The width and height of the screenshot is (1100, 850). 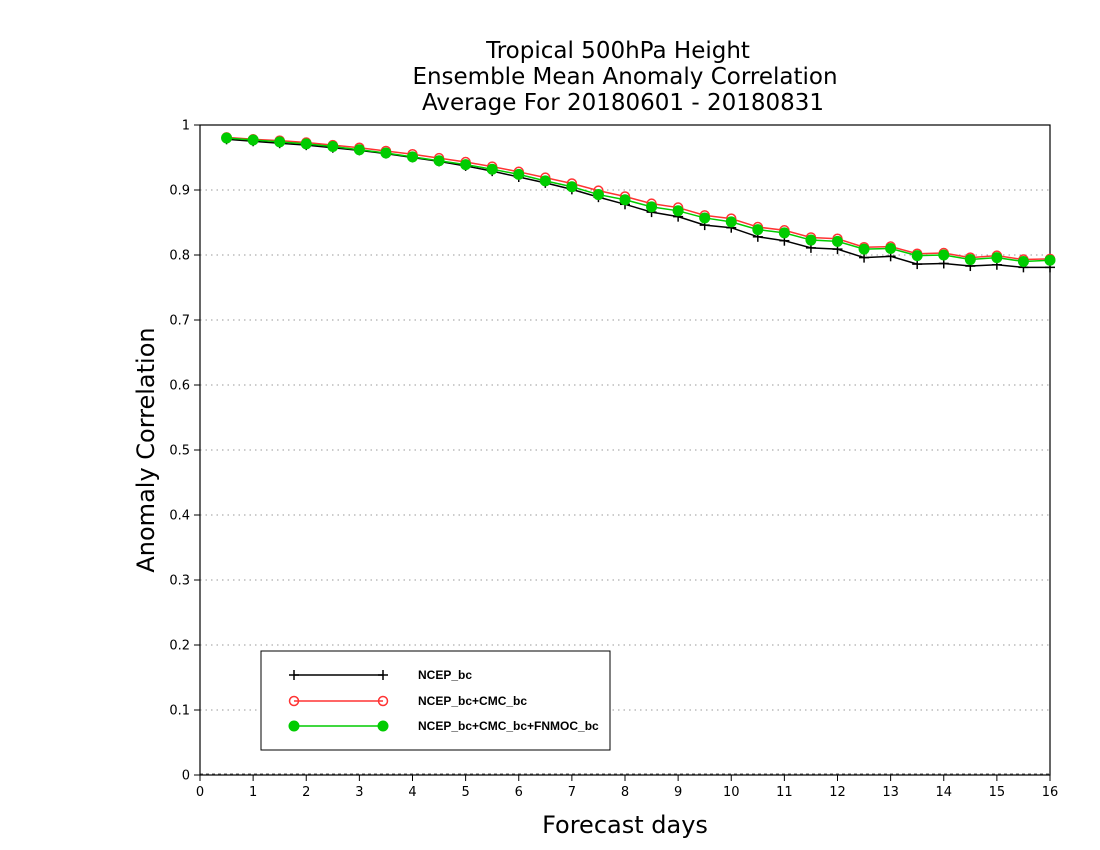 I want to click on x-tick-label: 3, so click(x=359, y=792).